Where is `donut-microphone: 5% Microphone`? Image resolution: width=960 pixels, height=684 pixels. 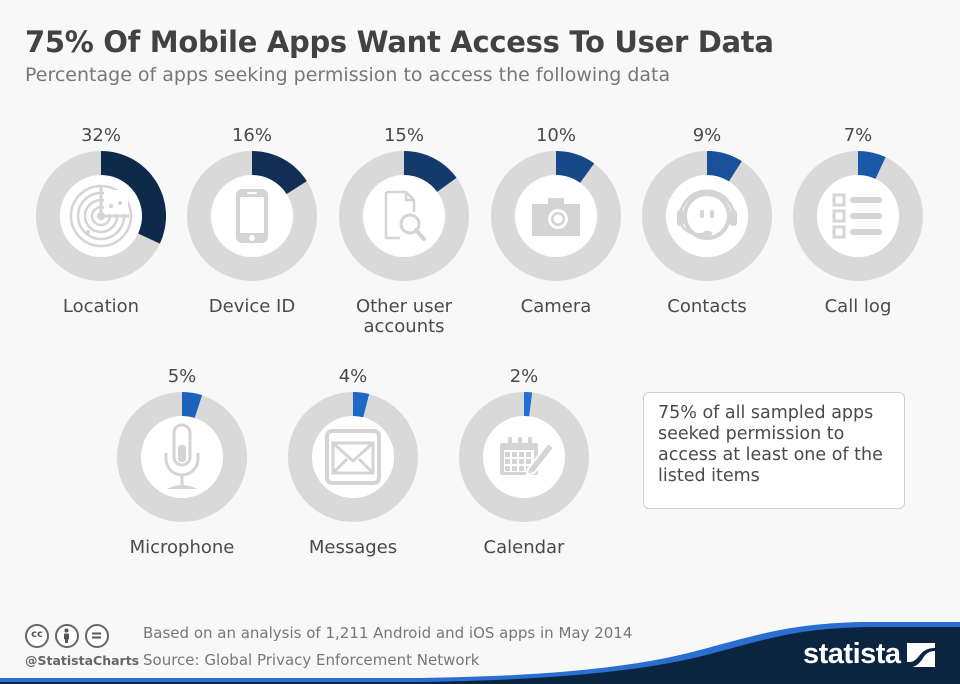 donut-microphone: 5% Microphone is located at coordinates (182, 462).